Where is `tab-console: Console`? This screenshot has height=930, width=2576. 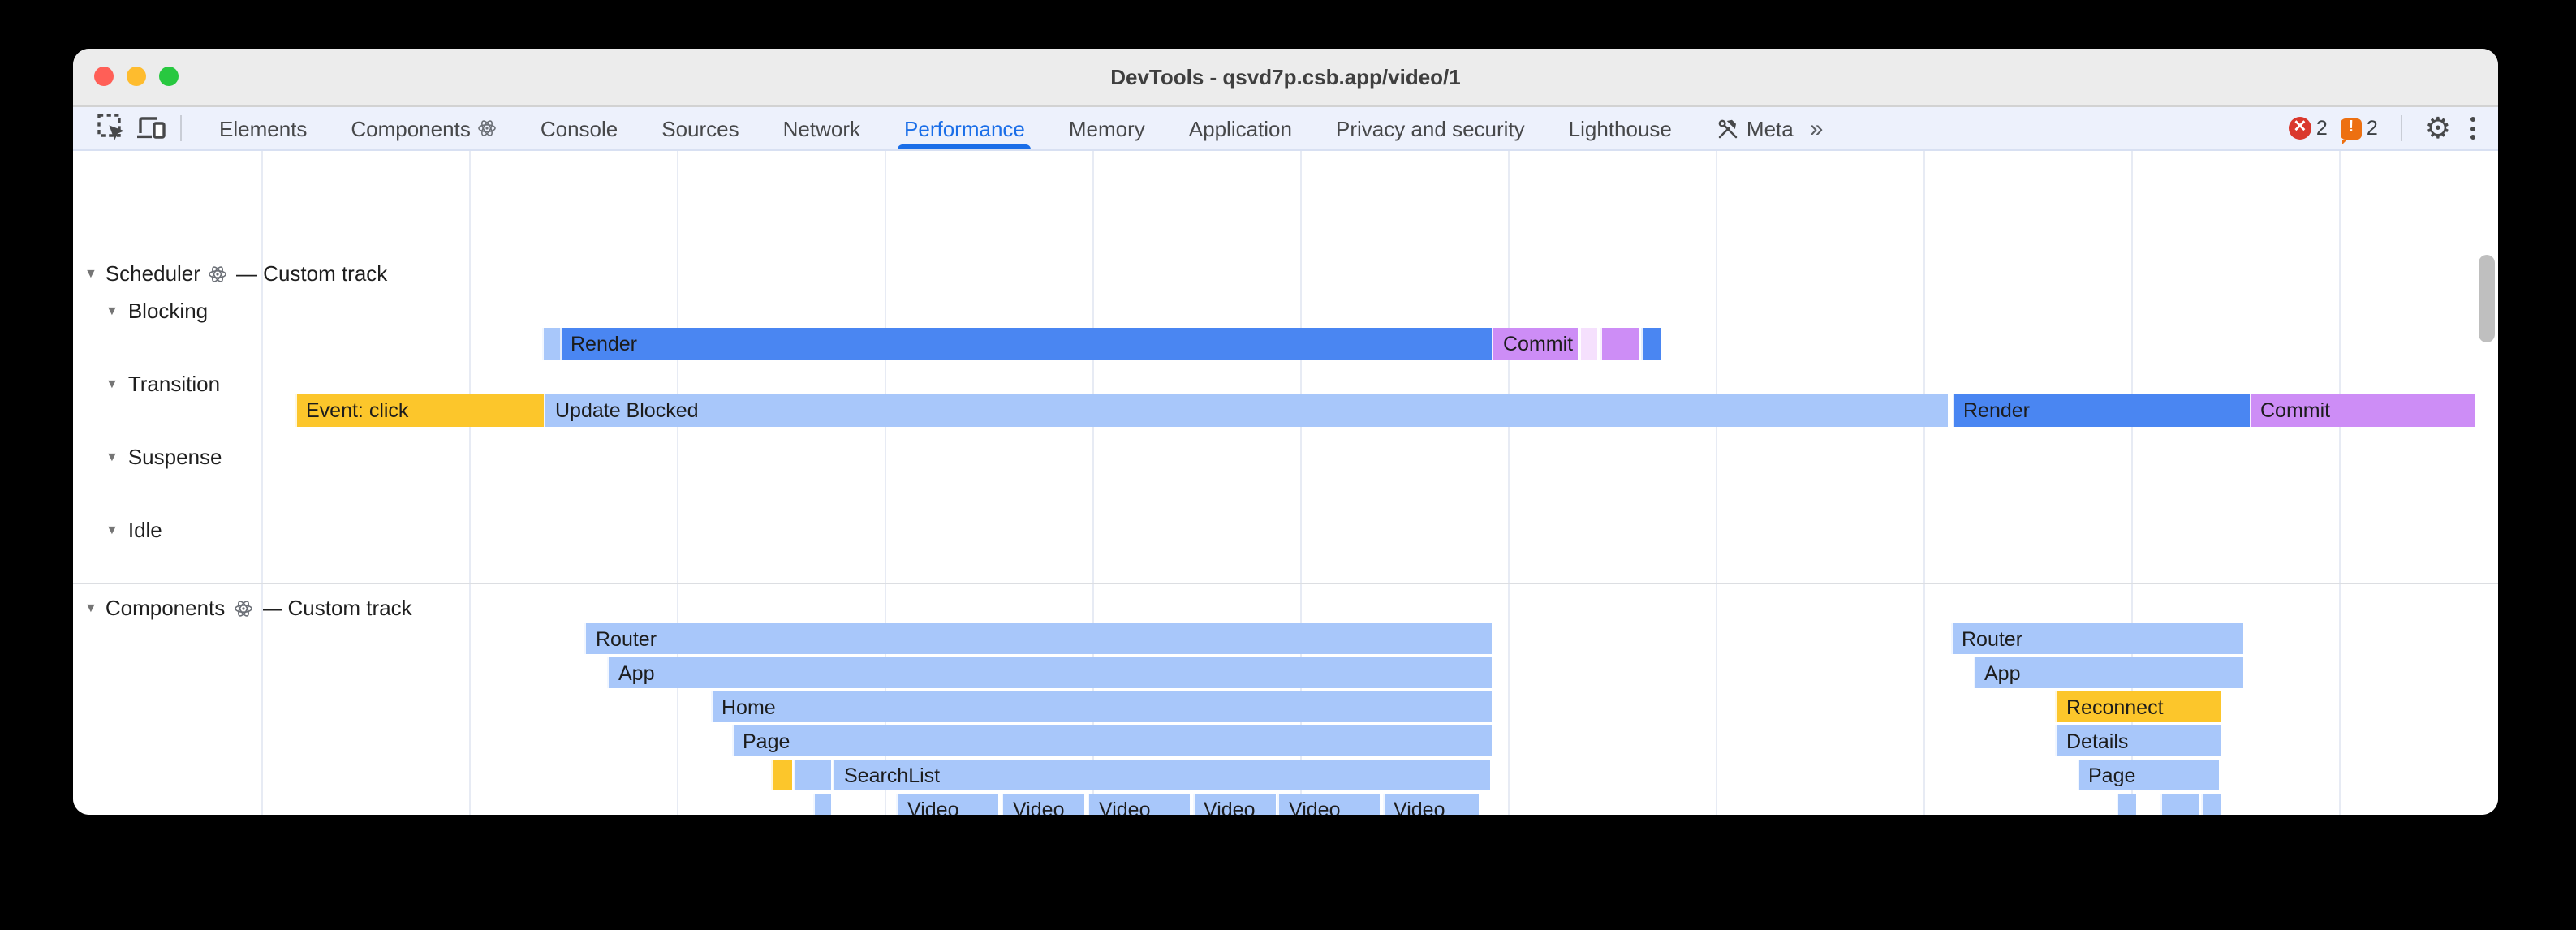 tab-console: Console is located at coordinates (579, 128).